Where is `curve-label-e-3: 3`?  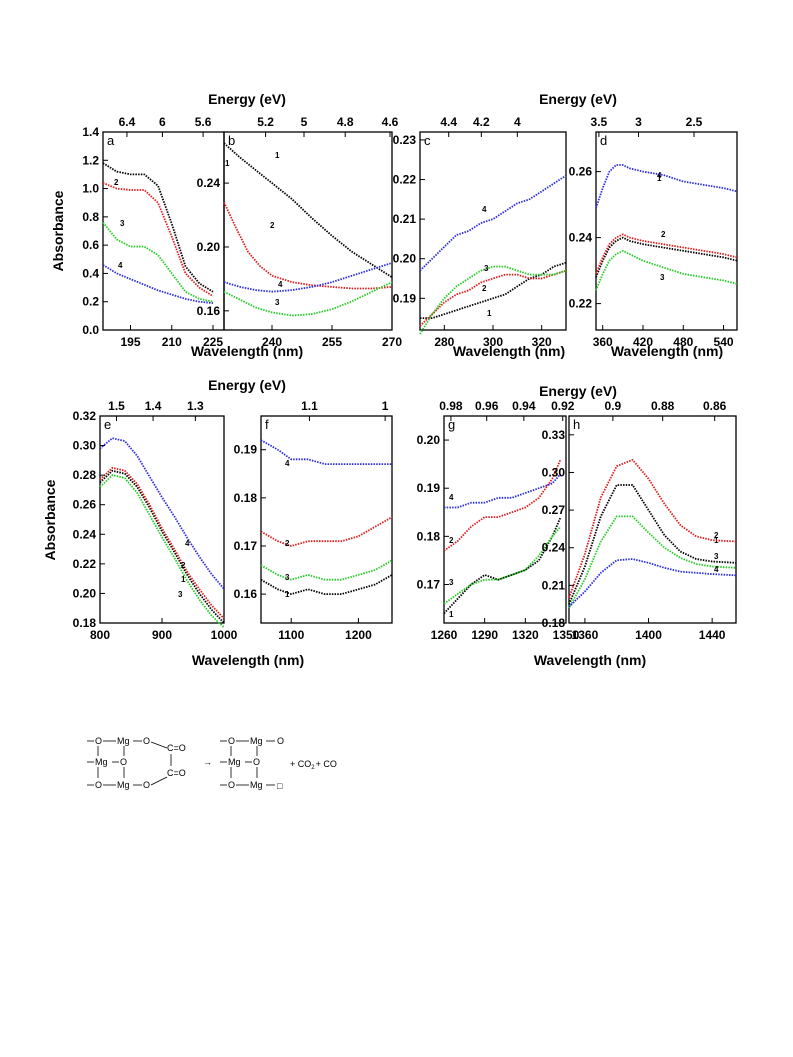 curve-label-e-3: 3 is located at coordinates (180, 594).